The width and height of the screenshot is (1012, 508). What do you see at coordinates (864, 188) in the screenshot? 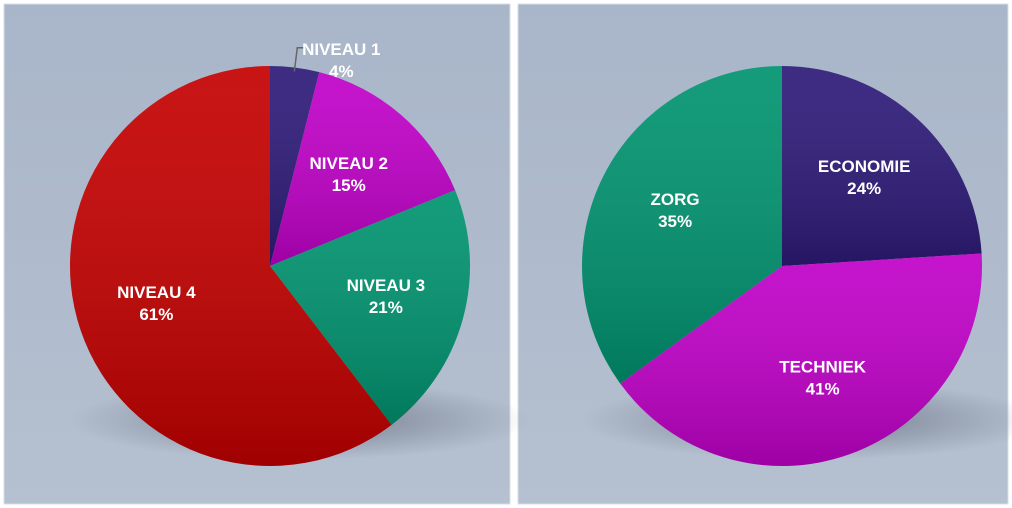
I see `slice-value-label: 24%` at bounding box center [864, 188].